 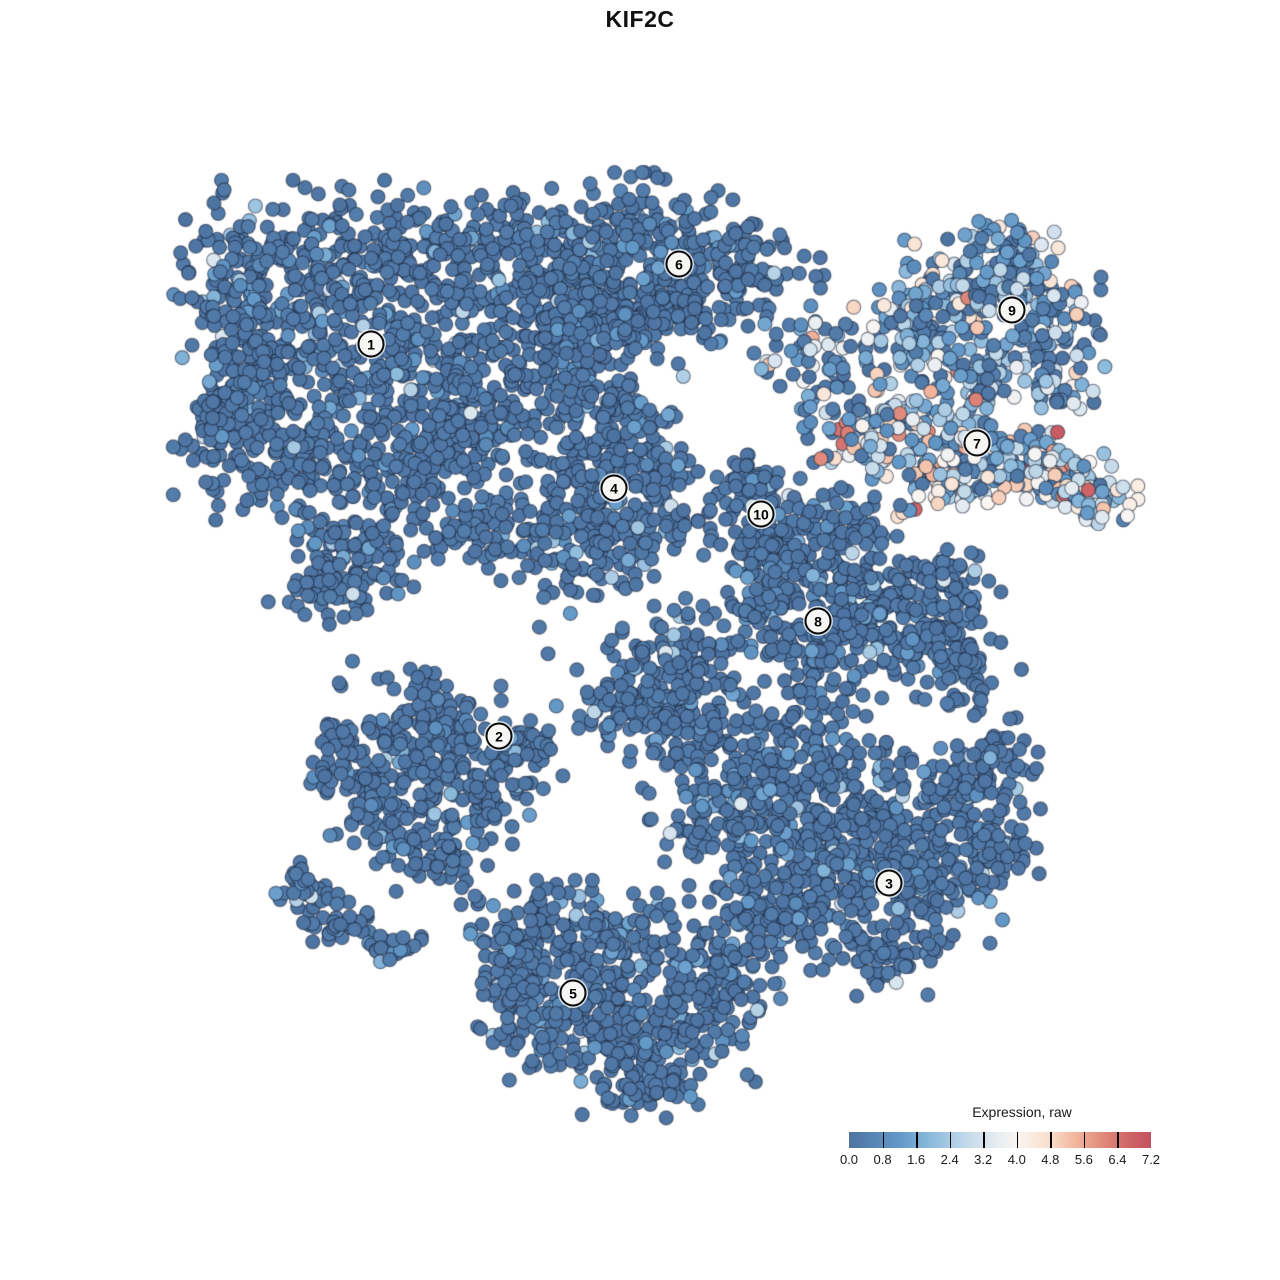 I want to click on cluster-label-1: 1, so click(x=371, y=344).